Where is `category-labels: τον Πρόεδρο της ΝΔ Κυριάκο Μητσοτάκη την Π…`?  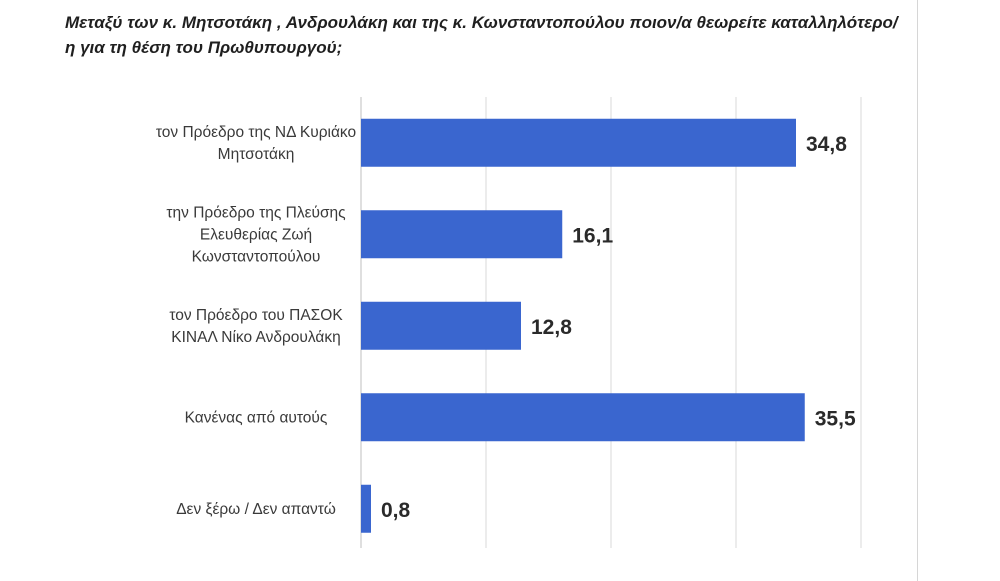
category-labels: τον Πρόεδρο της ΝΔ Κυριάκο Μητσοτάκη την Π… is located at coordinates (256, 321).